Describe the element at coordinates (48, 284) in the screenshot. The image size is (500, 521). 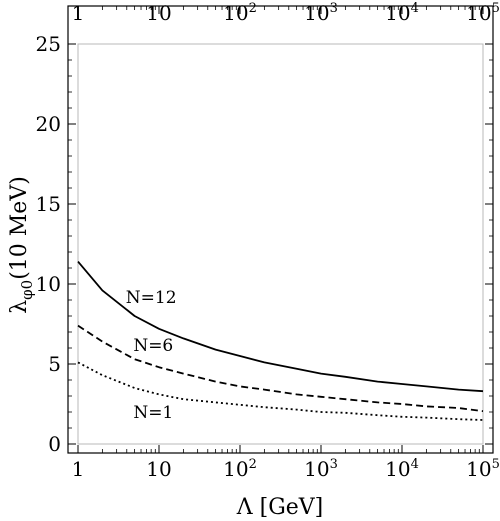
I see `y-tick-label: 10` at that location.